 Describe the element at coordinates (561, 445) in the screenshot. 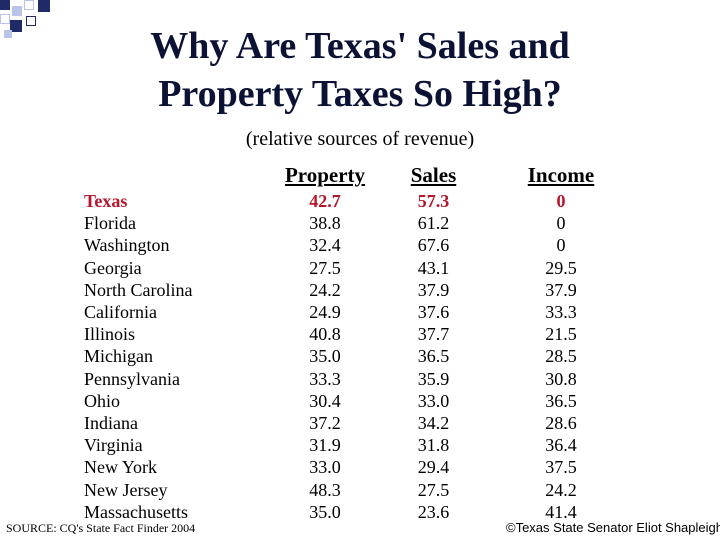

I see `income-value: 36.4` at that location.